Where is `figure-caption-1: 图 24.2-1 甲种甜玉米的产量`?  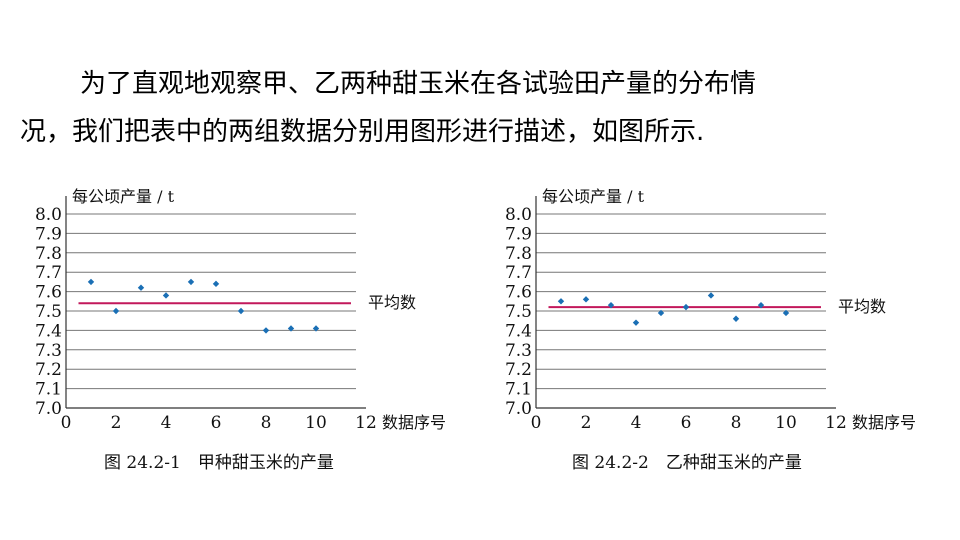 figure-caption-1: 图 24.2-1 甲种甜玉米的产量 is located at coordinates (219, 463).